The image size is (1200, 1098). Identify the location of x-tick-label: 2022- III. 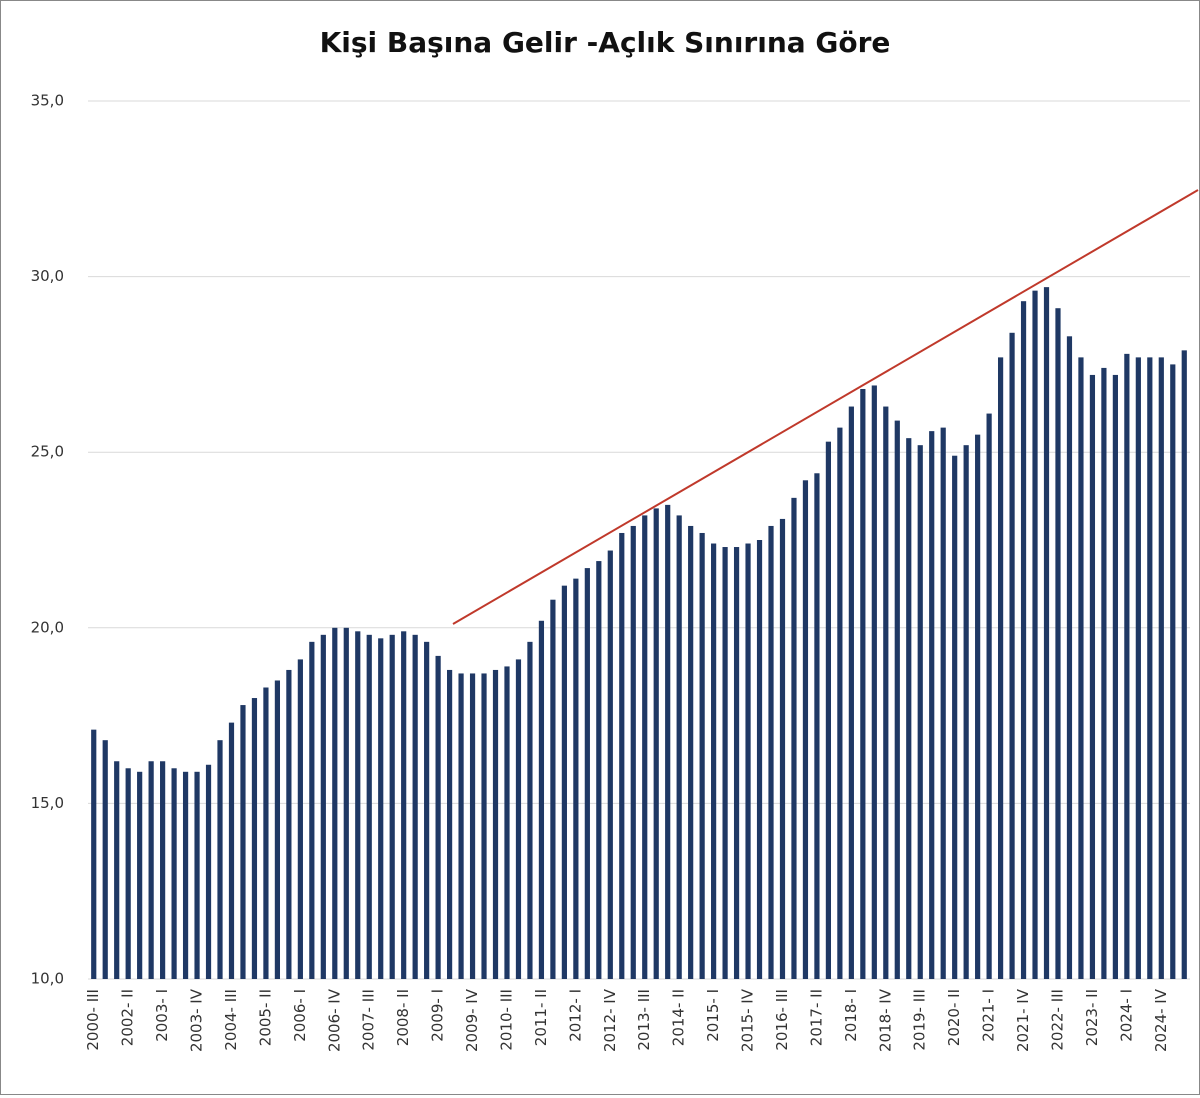
(1057, 1020).